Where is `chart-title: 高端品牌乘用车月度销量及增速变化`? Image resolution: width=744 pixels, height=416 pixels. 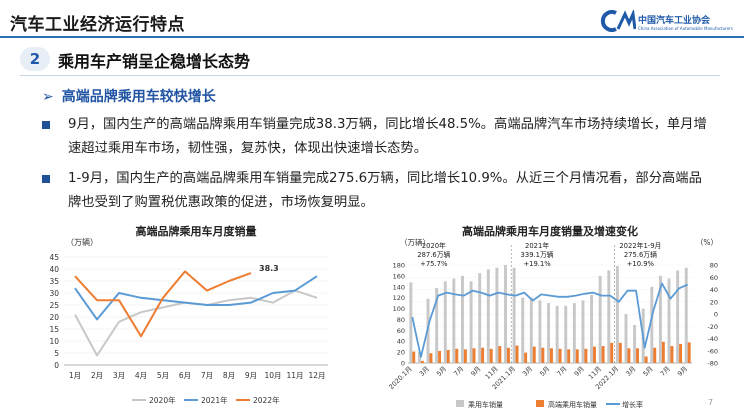
chart-title: 高端品牌乘用车月度销量及增速变化 is located at coordinates (550, 231).